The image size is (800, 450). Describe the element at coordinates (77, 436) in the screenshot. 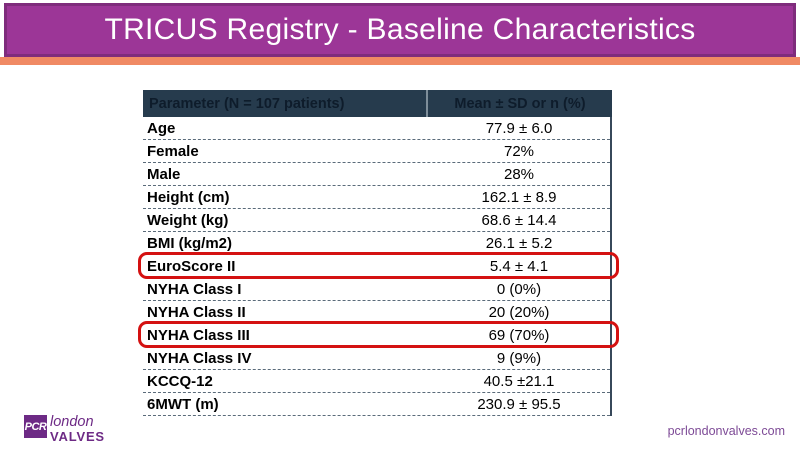

I see `logo-valves-label: VALVES` at that location.